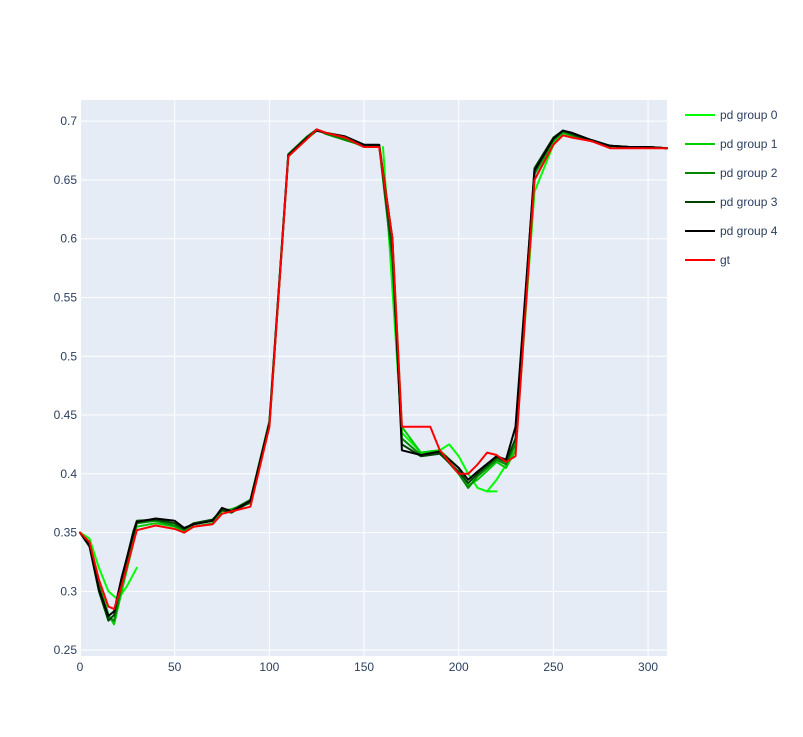 The height and width of the screenshot is (737, 803). I want to click on legend-item: pd group 3, so click(731, 202).